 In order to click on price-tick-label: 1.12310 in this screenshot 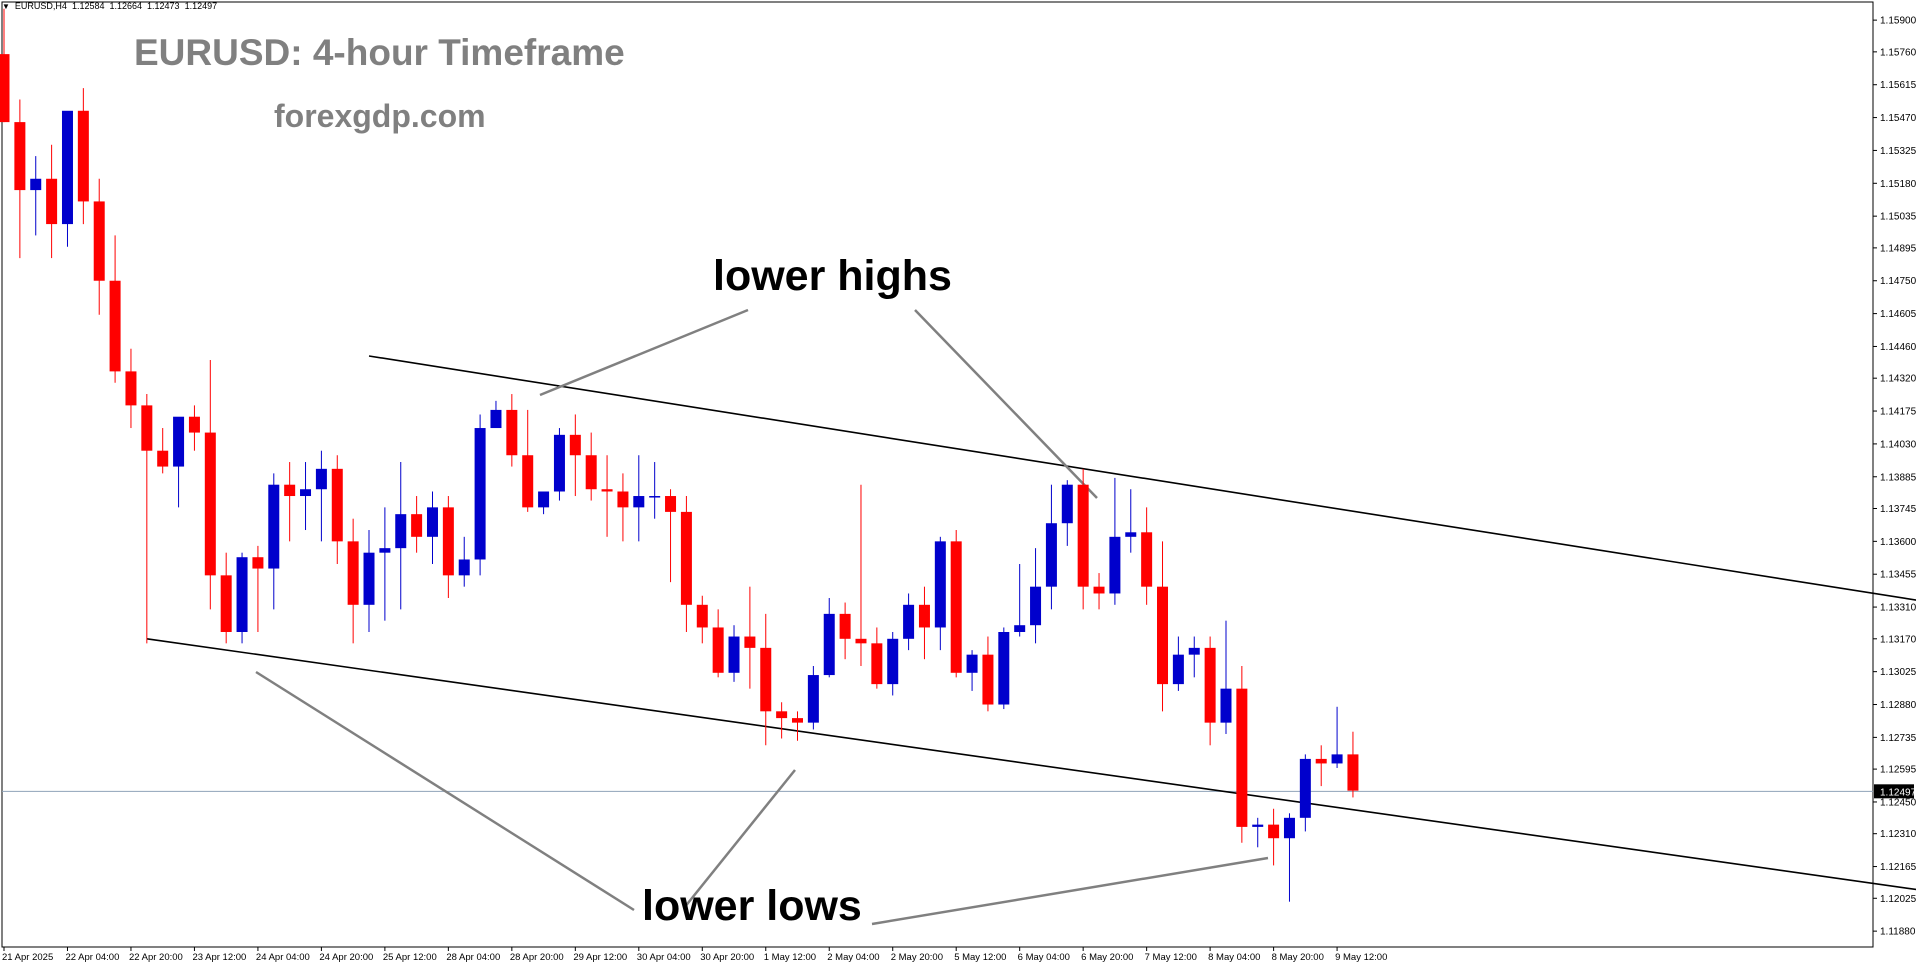, I will do `click(1898, 834)`.